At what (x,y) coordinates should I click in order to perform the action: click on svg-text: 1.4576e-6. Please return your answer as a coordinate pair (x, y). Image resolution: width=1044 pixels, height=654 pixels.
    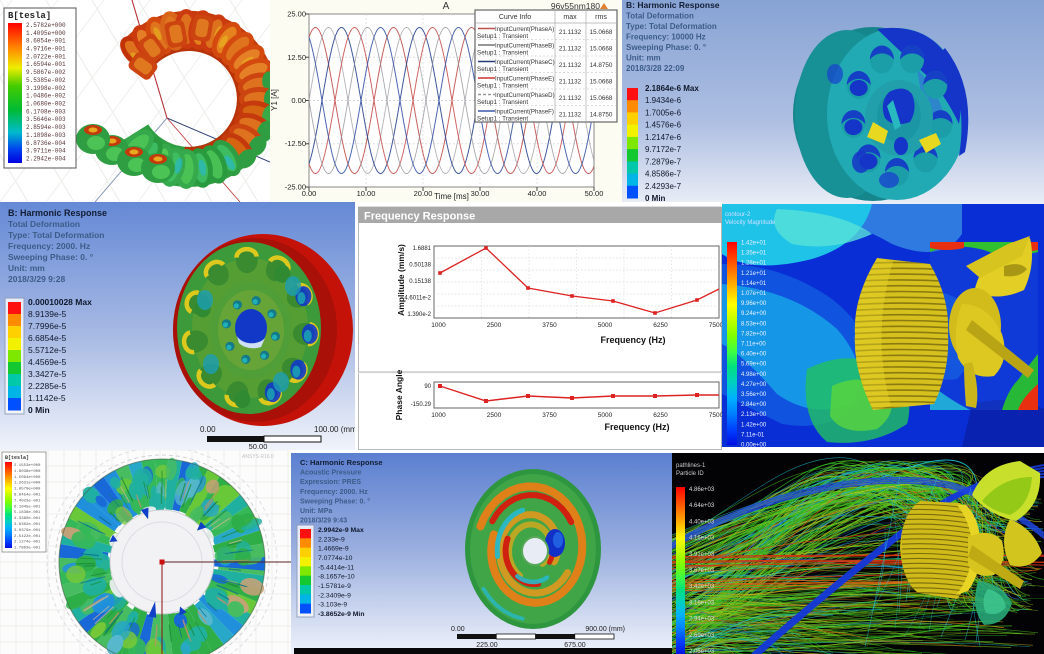
    Looking at the image, I should click on (663, 125).